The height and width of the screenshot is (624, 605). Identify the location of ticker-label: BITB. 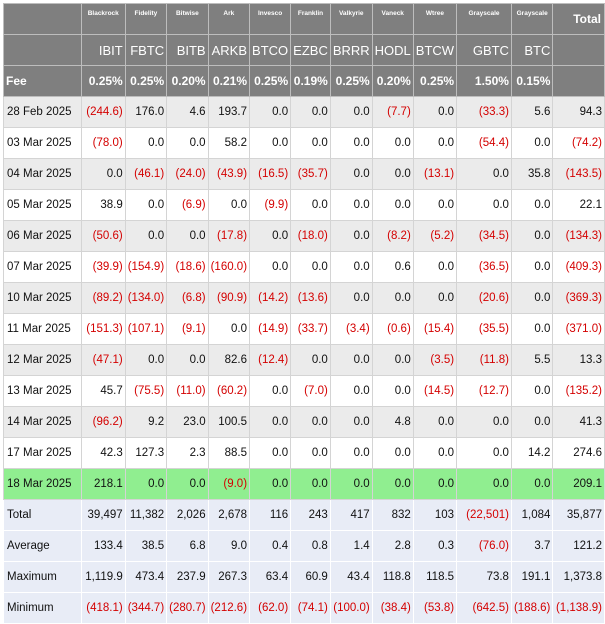
(187, 50).